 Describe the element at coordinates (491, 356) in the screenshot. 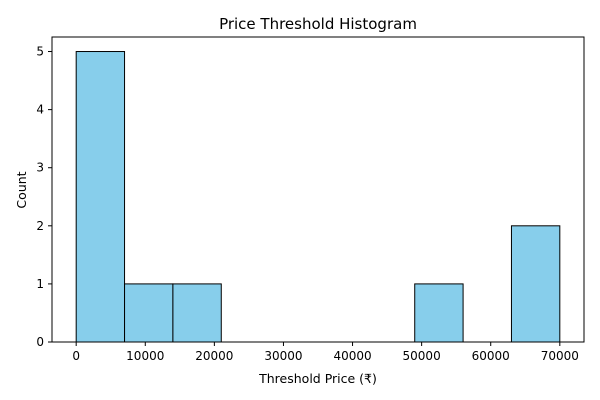

I see `x-tick-label-6: 60000` at that location.